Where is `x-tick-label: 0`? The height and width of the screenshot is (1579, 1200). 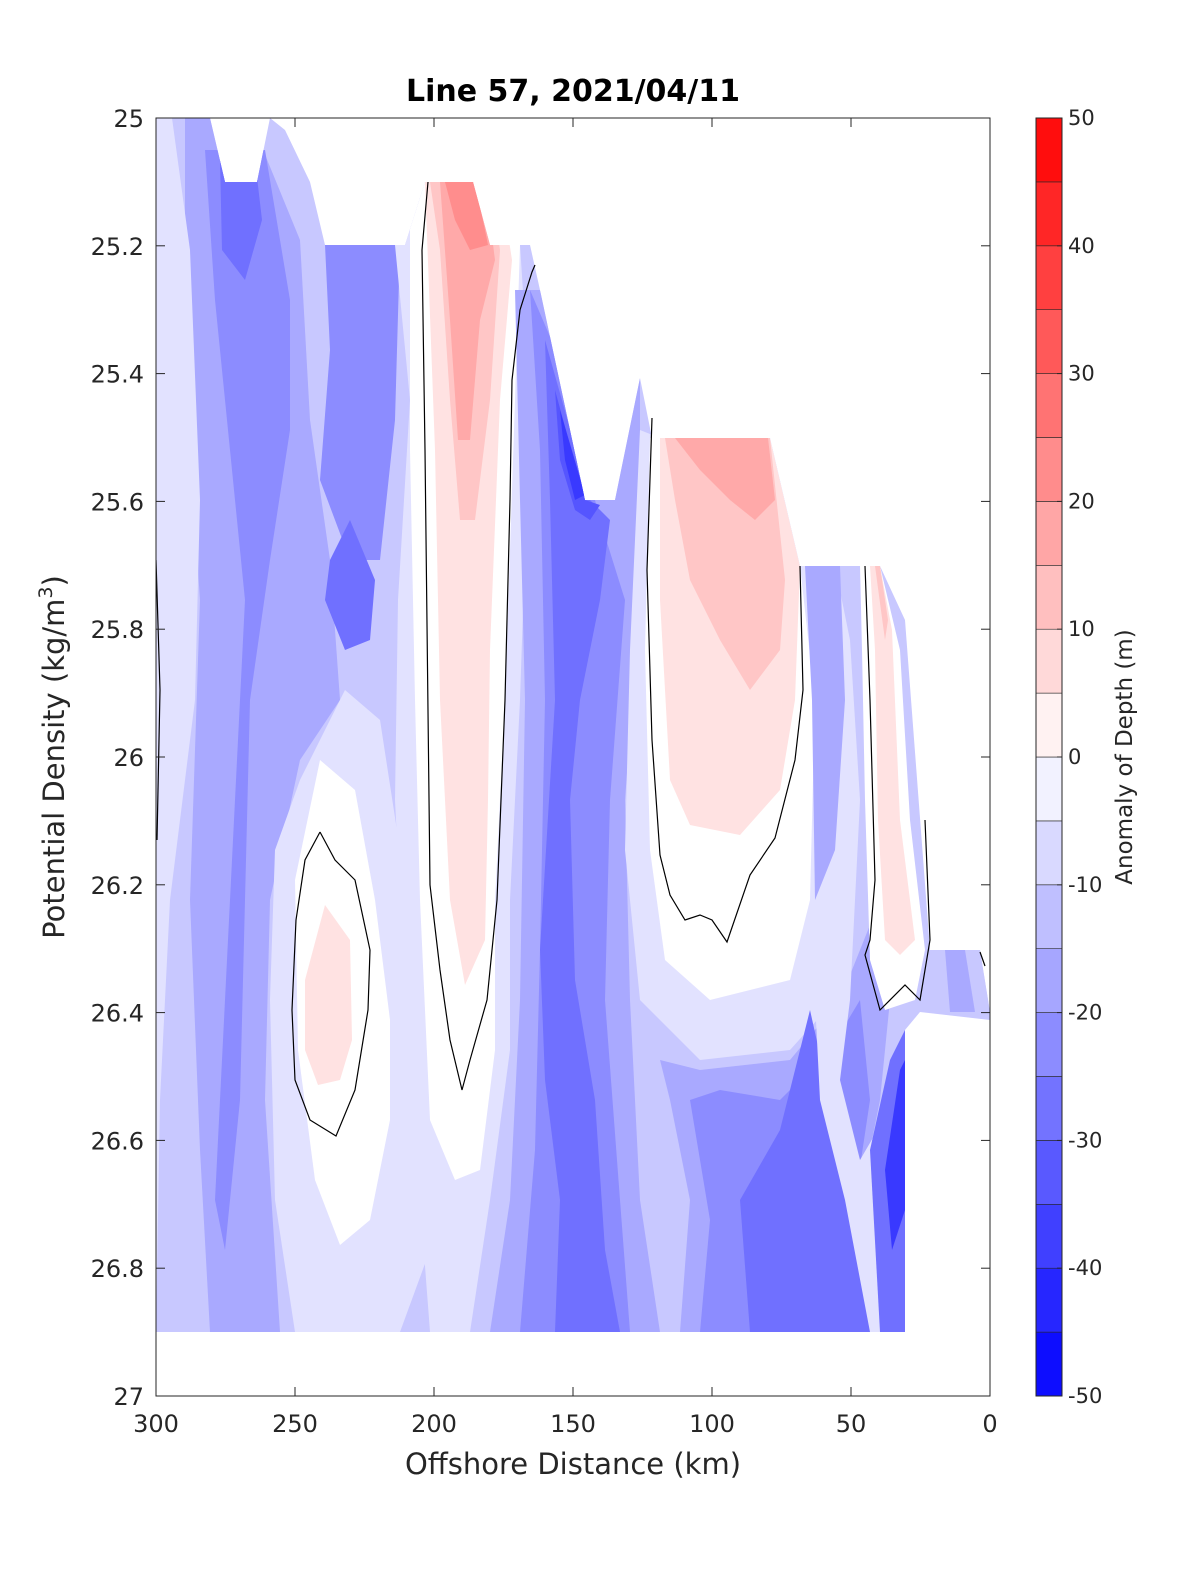 x-tick-label: 0 is located at coordinates (989, 1424).